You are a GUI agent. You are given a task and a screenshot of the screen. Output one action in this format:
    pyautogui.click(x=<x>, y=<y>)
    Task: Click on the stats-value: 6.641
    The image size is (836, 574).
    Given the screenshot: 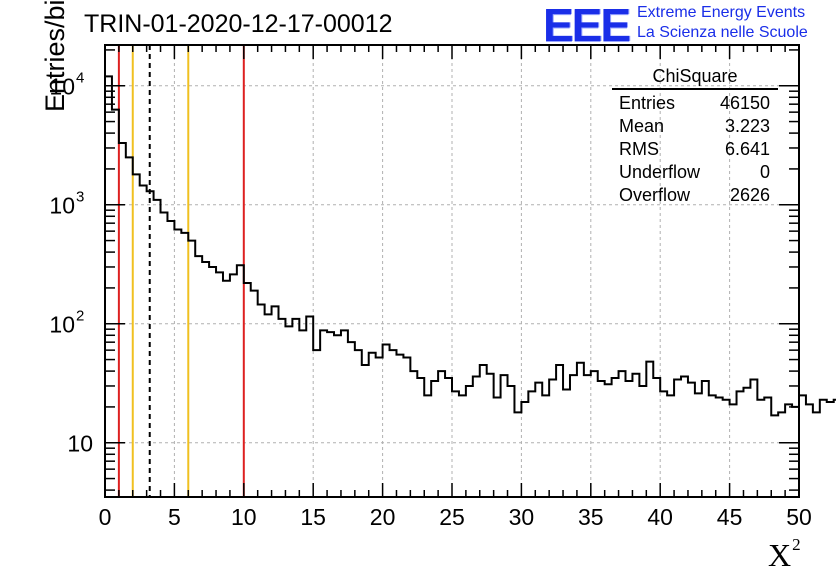 What is the action you would take?
    pyautogui.click(x=747, y=149)
    